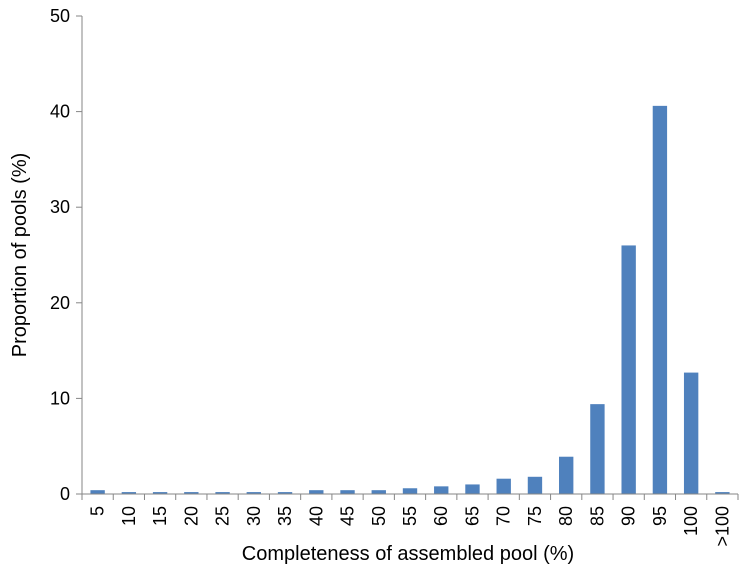 The height and width of the screenshot is (578, 746). Describe the element at coordinates (285, 516) in the screenshot. I see `x-tick-label: 35` at that location.